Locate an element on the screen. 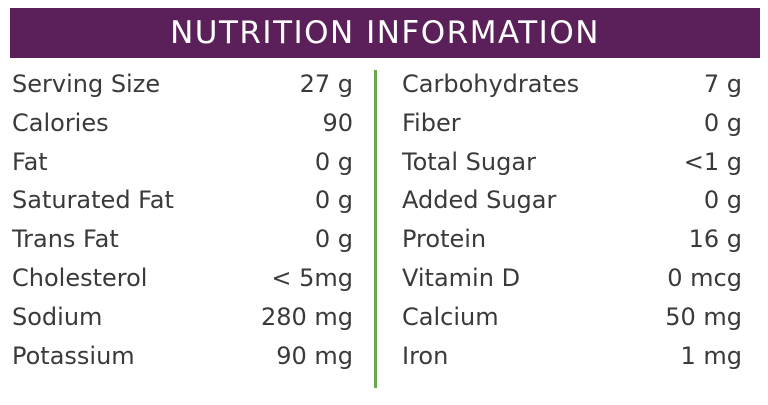 The image size is (768, 405). nutrient-name: Carbohydrates is located at coordinates (491, 84).